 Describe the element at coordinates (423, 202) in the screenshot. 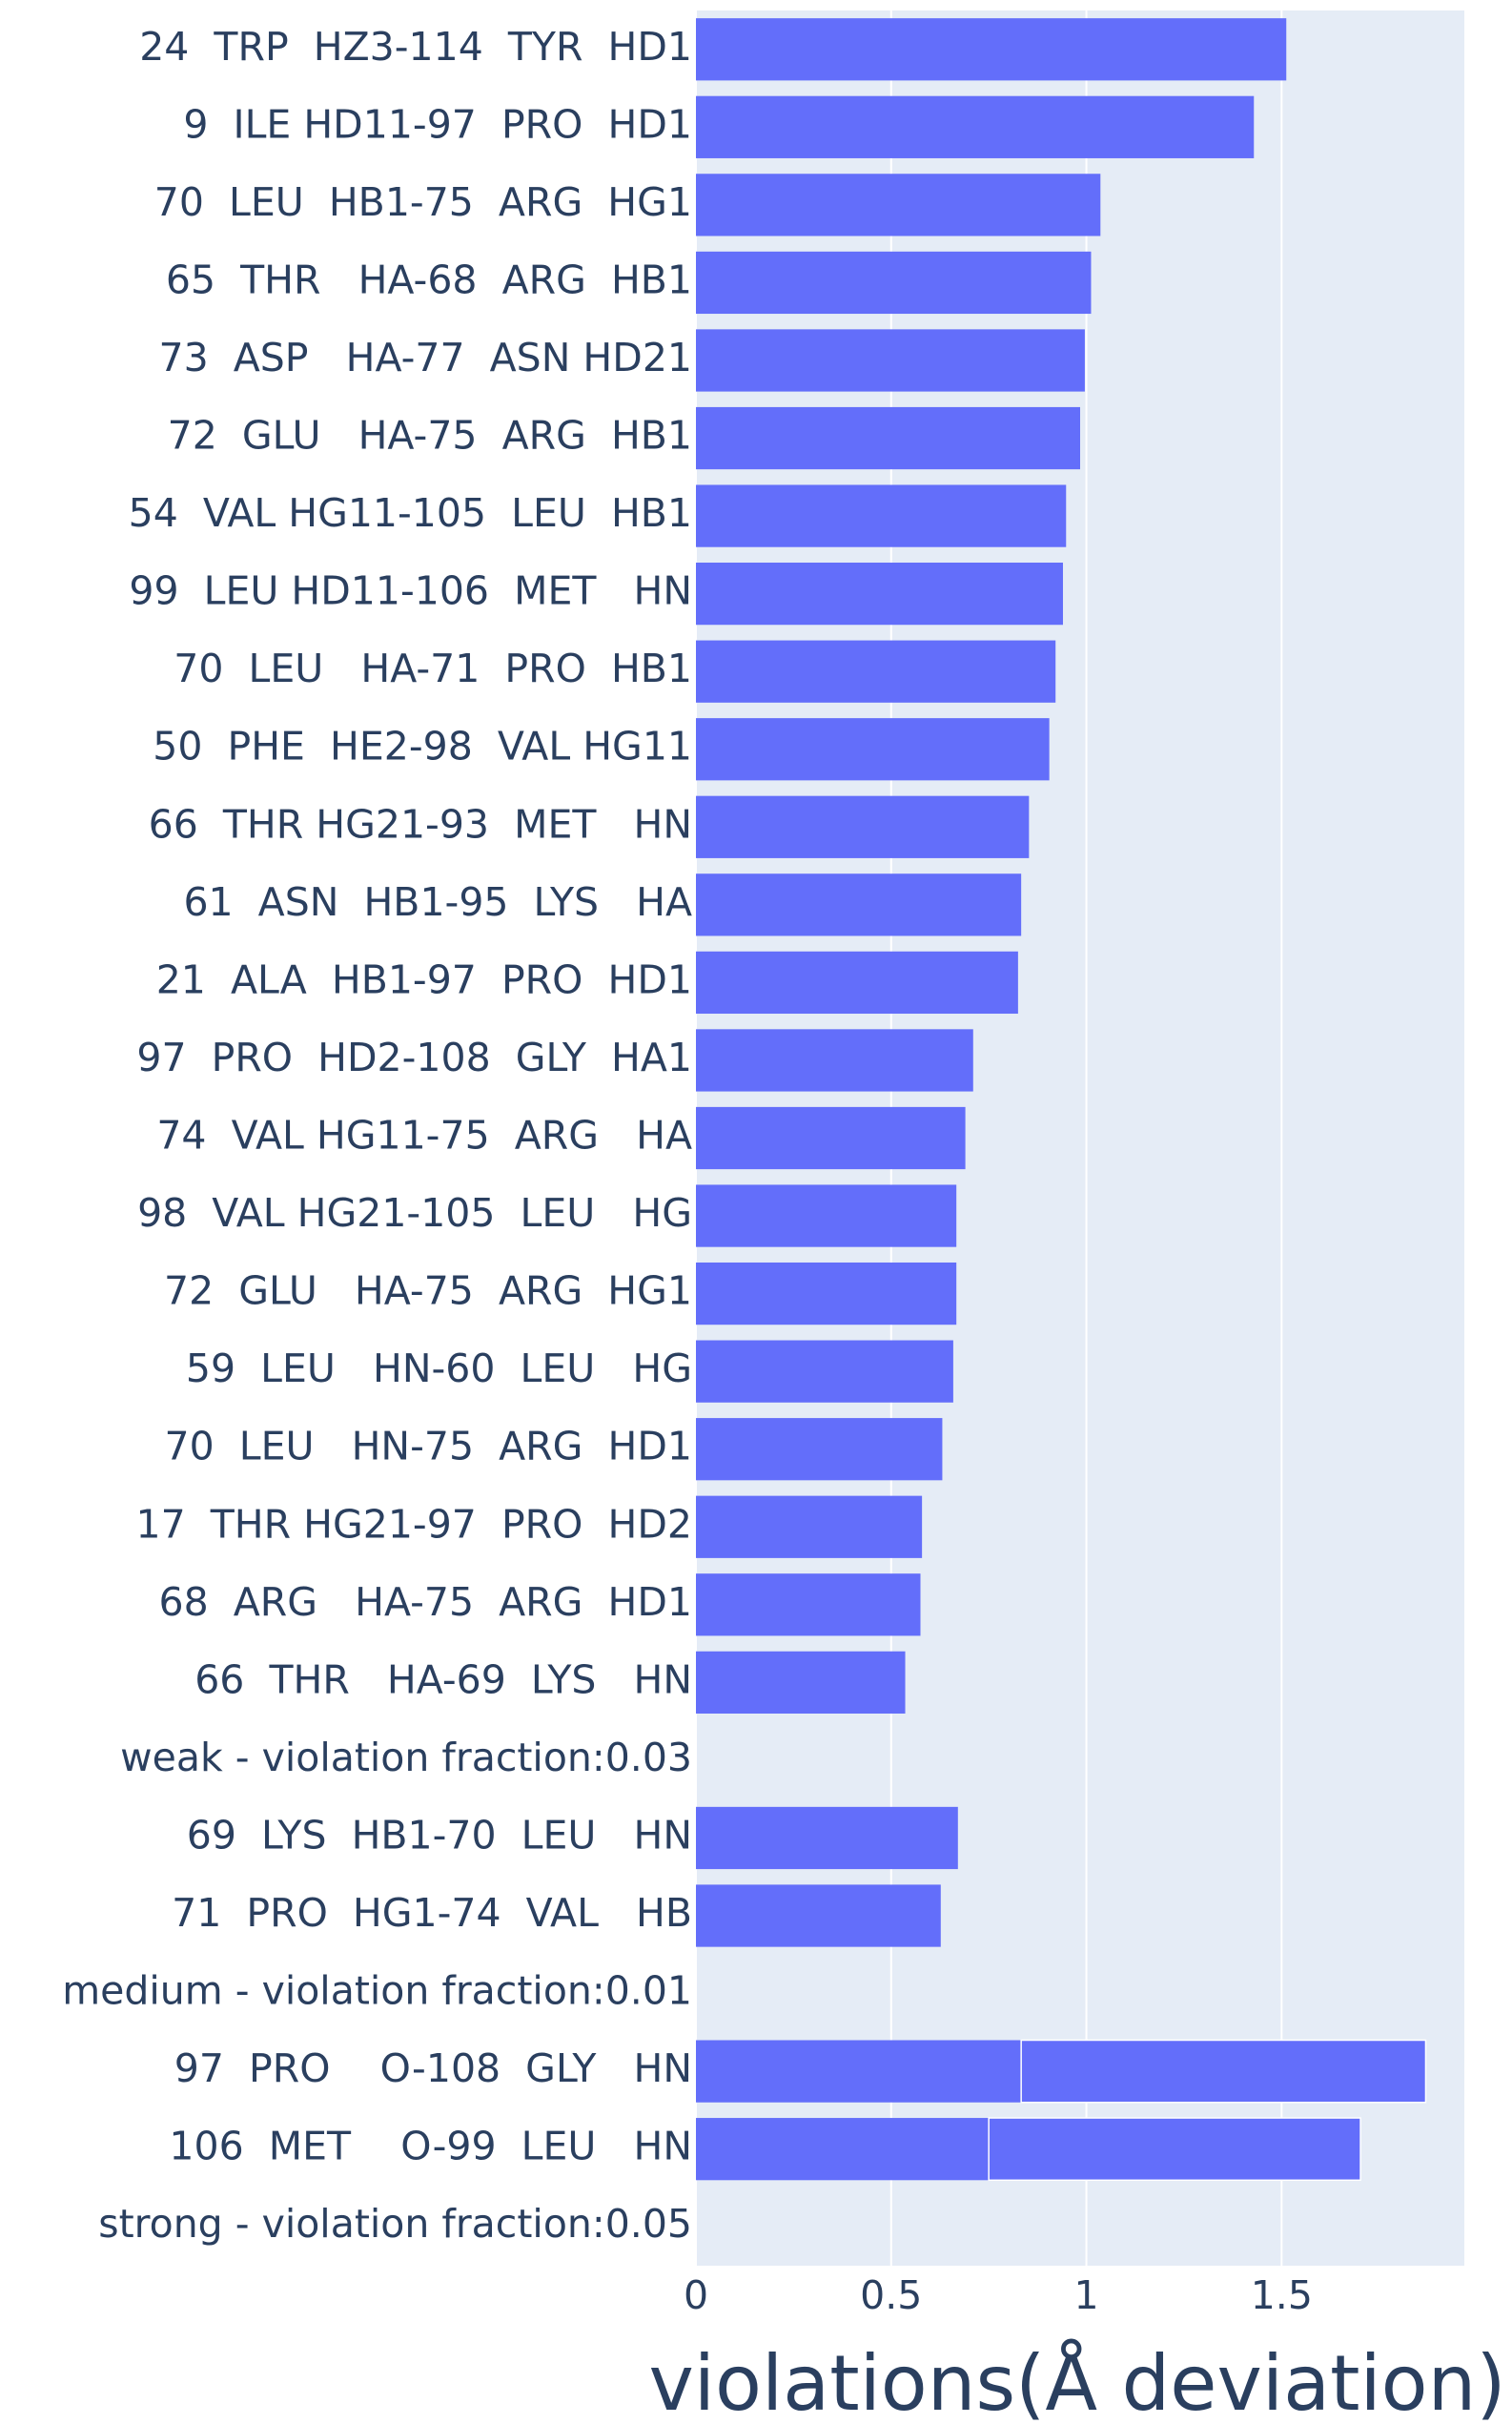

I see `y-tick-label: 70 LEU HB1-75 ARG HG1` at that location.